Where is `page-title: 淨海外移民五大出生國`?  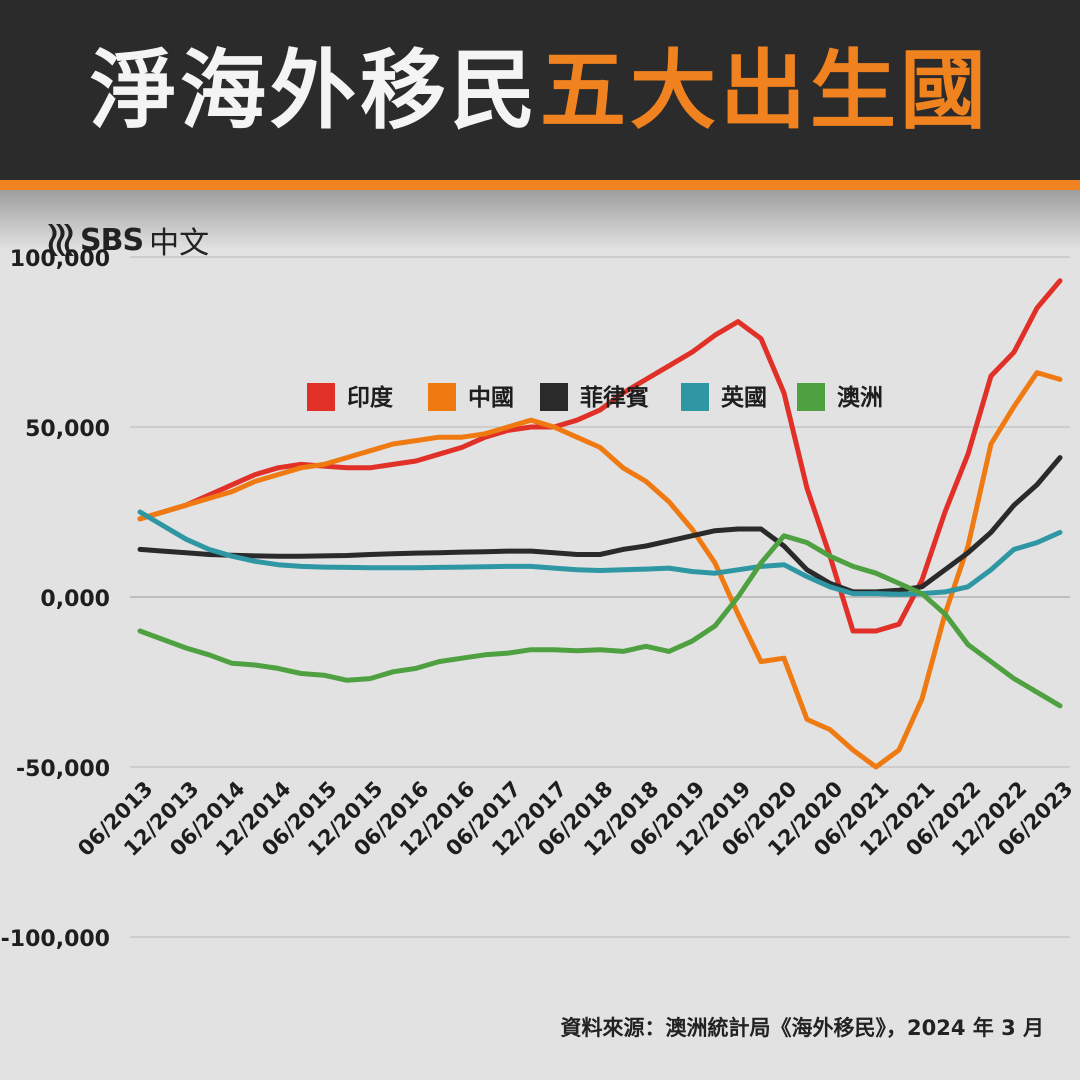
page-title: 淨海外移民五大出生國 is located at coordinates (540, 91).